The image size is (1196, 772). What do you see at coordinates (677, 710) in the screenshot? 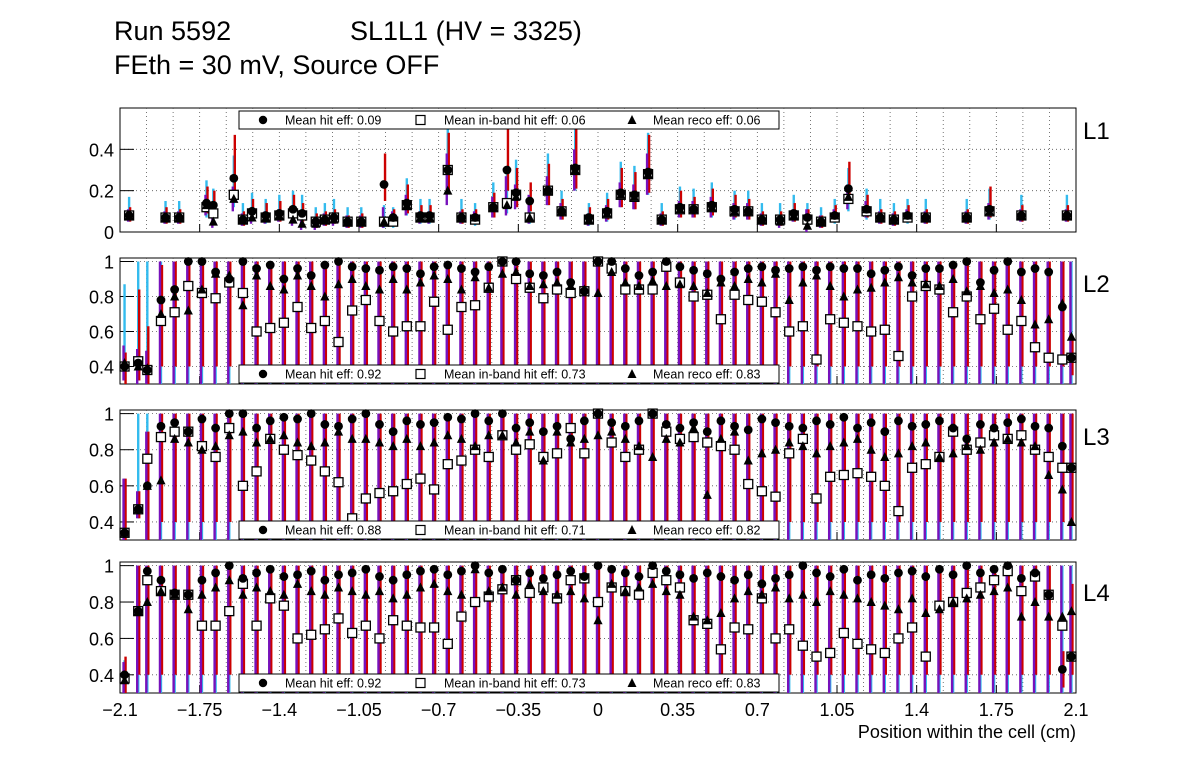
I see `x-tick-label: 0.35` at bounding box center [677, 710].